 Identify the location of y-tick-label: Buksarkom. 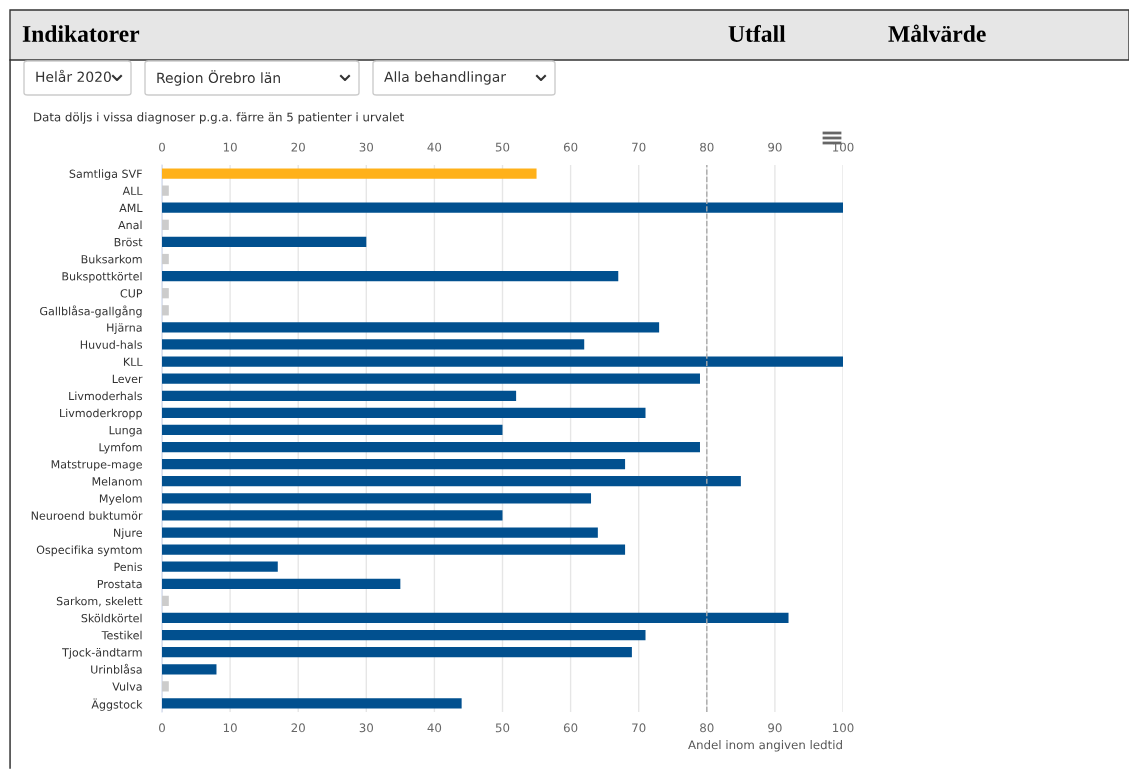
(111, 259).